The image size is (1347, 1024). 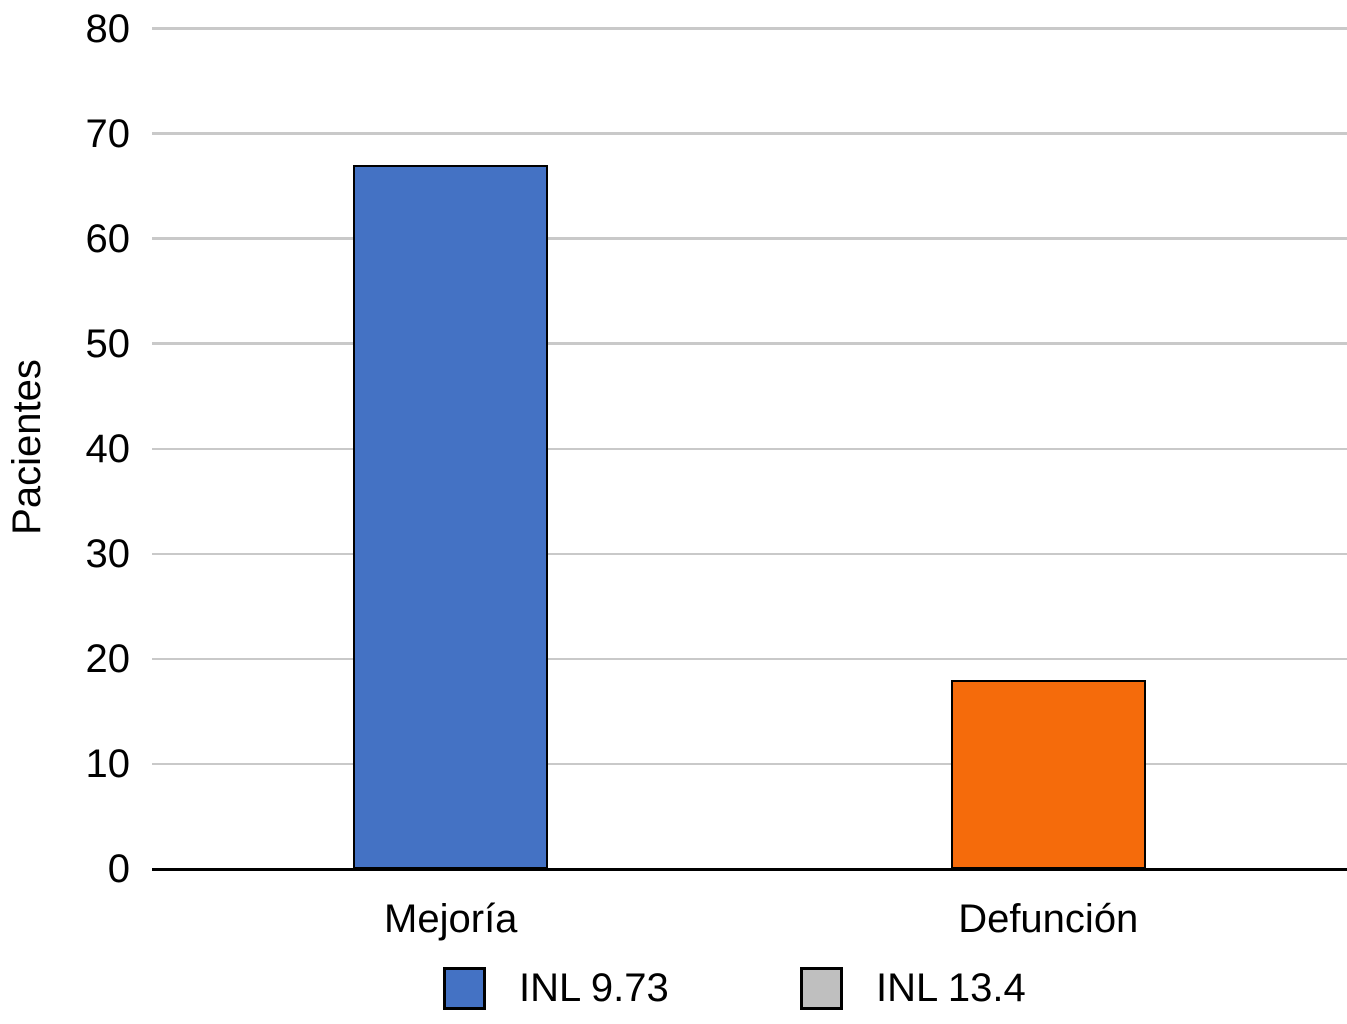 What do you see at coordinates (951, 988) in the screenshot?
I see `legend-label-2: INL 13.4` at bounding box center [951, 988].